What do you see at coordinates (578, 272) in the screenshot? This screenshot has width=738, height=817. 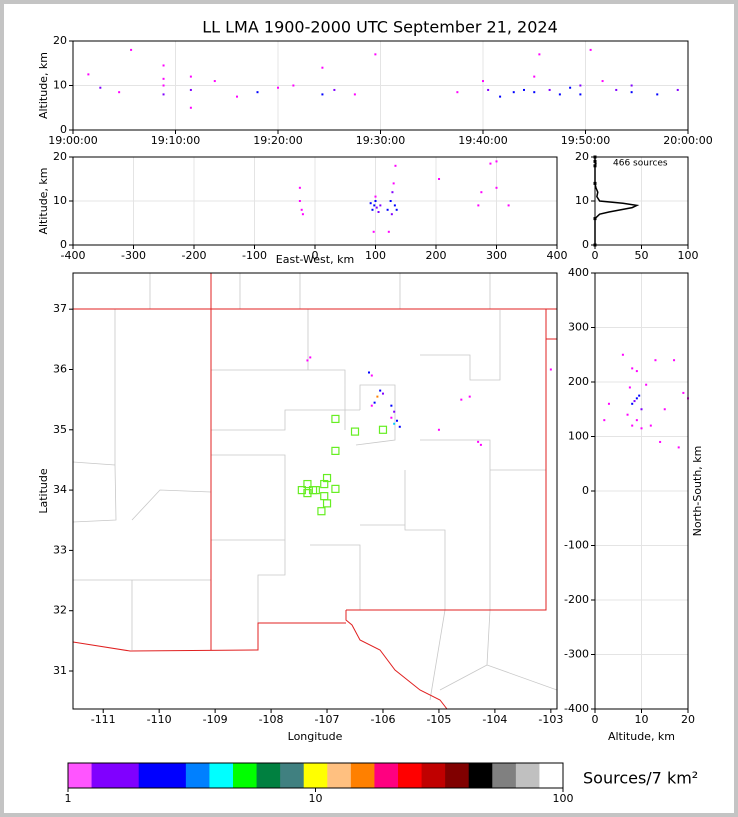 I see `y-tick-label: 400` at bounding box center [578, 272].